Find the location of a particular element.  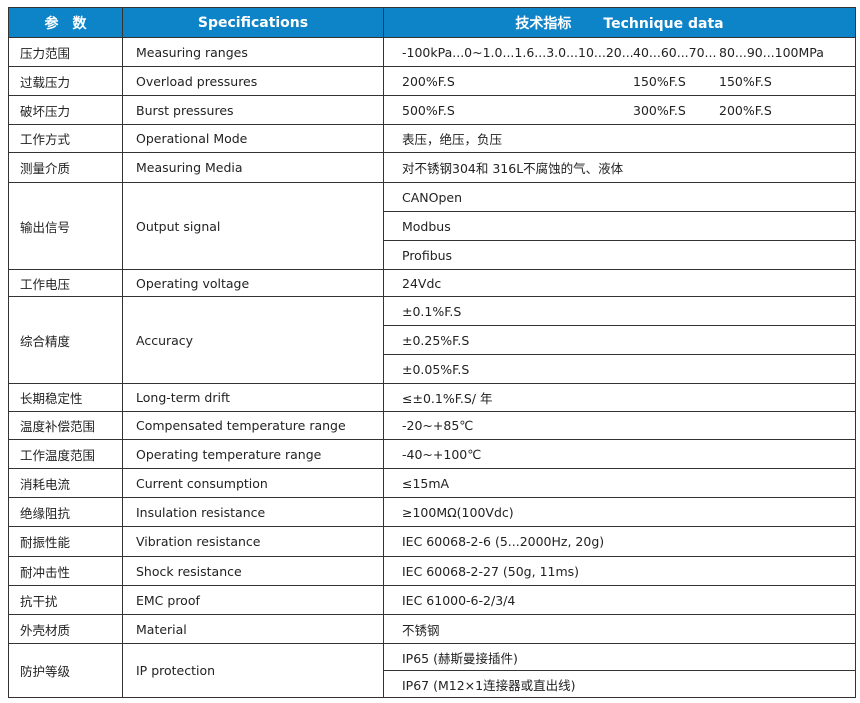

param-en: Operational Mode is located at coordinates (253, 138).